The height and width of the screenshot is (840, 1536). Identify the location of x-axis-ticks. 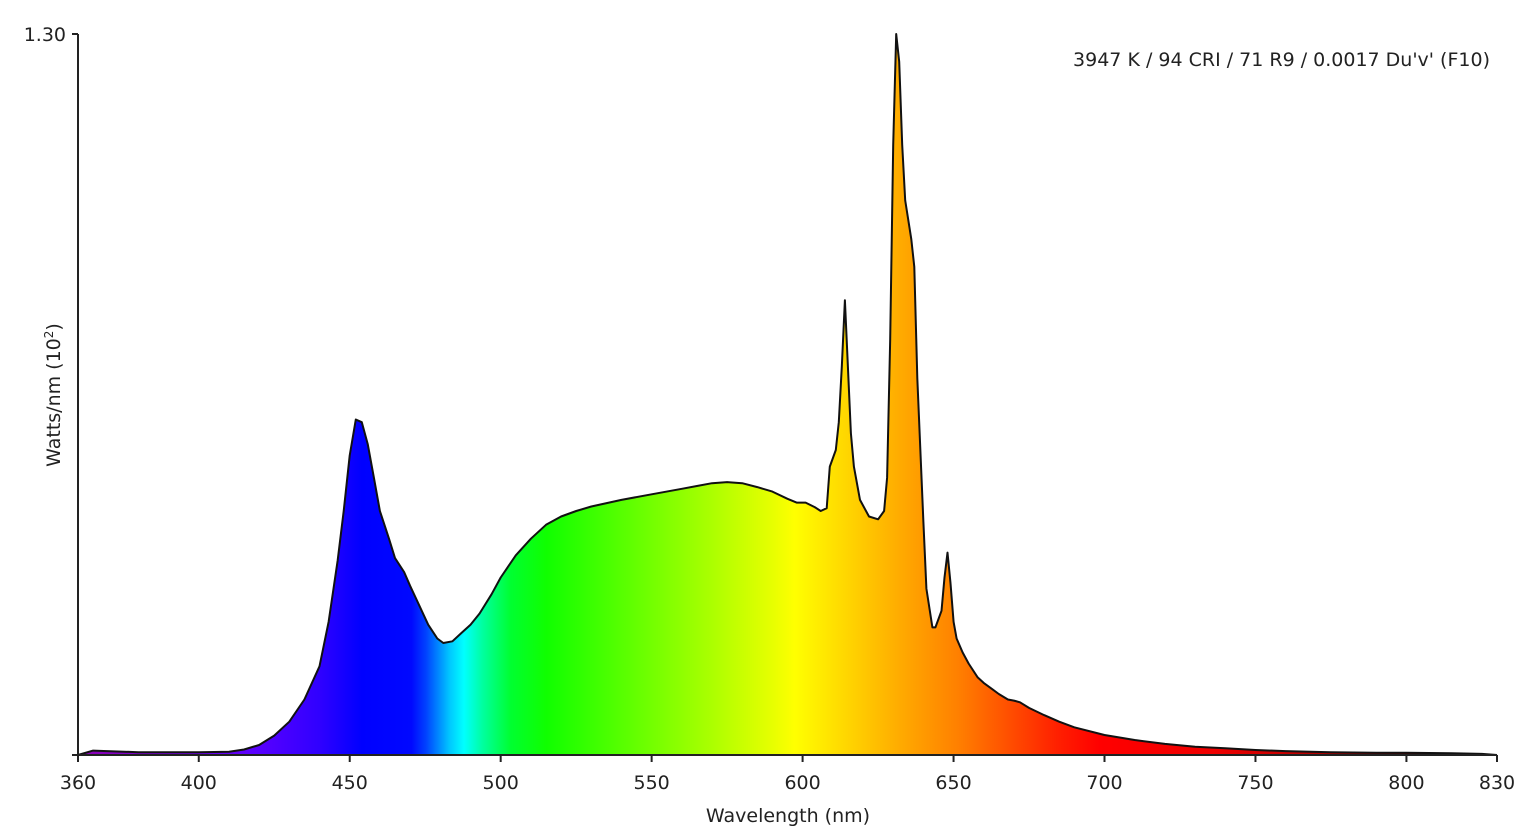
(787, 758).